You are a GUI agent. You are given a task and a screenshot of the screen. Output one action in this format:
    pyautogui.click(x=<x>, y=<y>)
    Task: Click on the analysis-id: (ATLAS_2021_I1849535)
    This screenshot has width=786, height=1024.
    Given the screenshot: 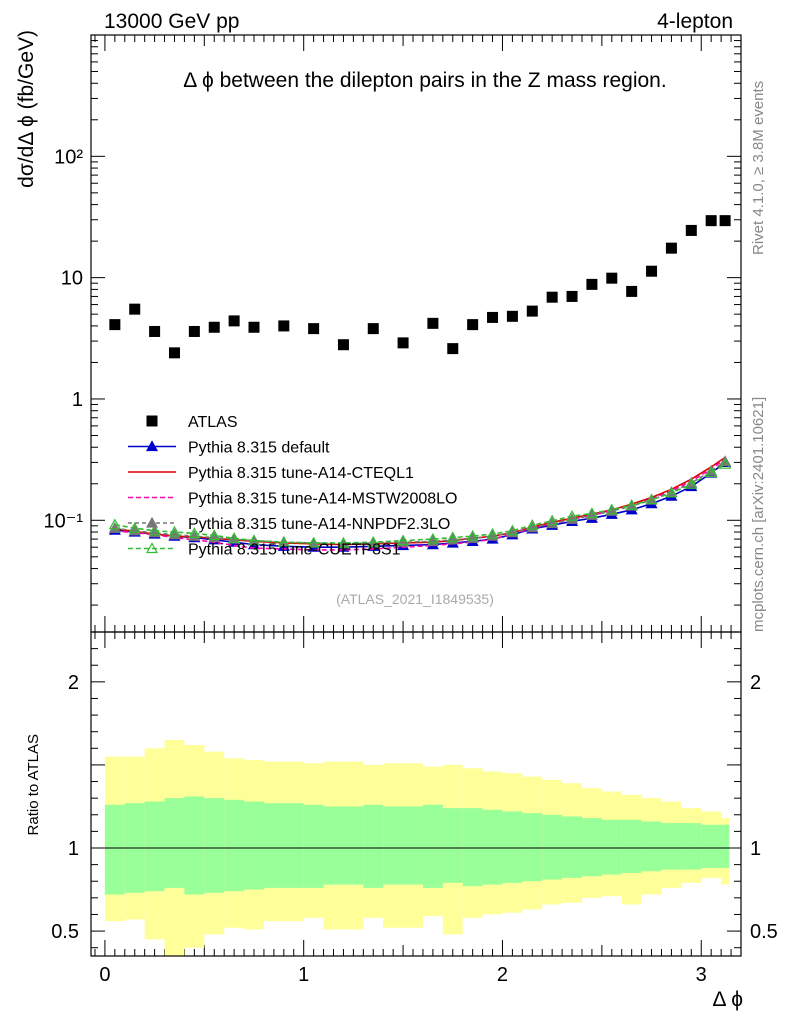 What is the action you would take?
    pyautogui.click(x=415, y=599)
    